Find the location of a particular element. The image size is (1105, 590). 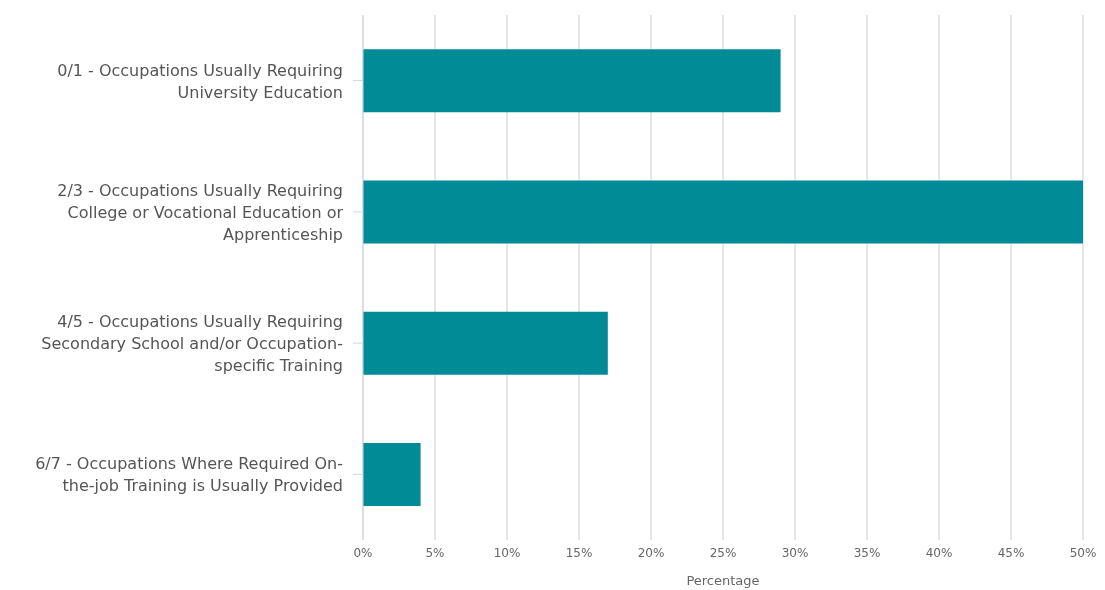

x-tick-label: 50% is located at coordinates (1083, 552).